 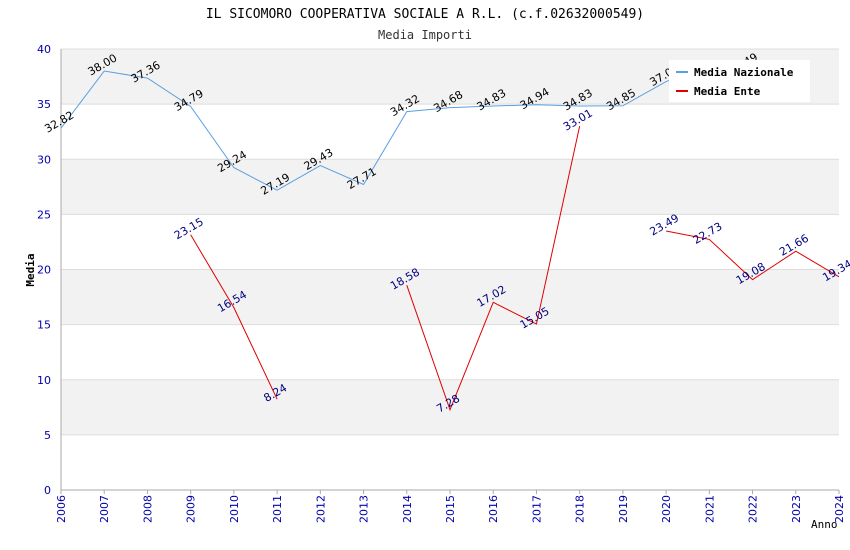 What do you see at coordinates (44, 325) in the screenshot?
I see `y-tick-label: 15` at bounding box center [44, 325].